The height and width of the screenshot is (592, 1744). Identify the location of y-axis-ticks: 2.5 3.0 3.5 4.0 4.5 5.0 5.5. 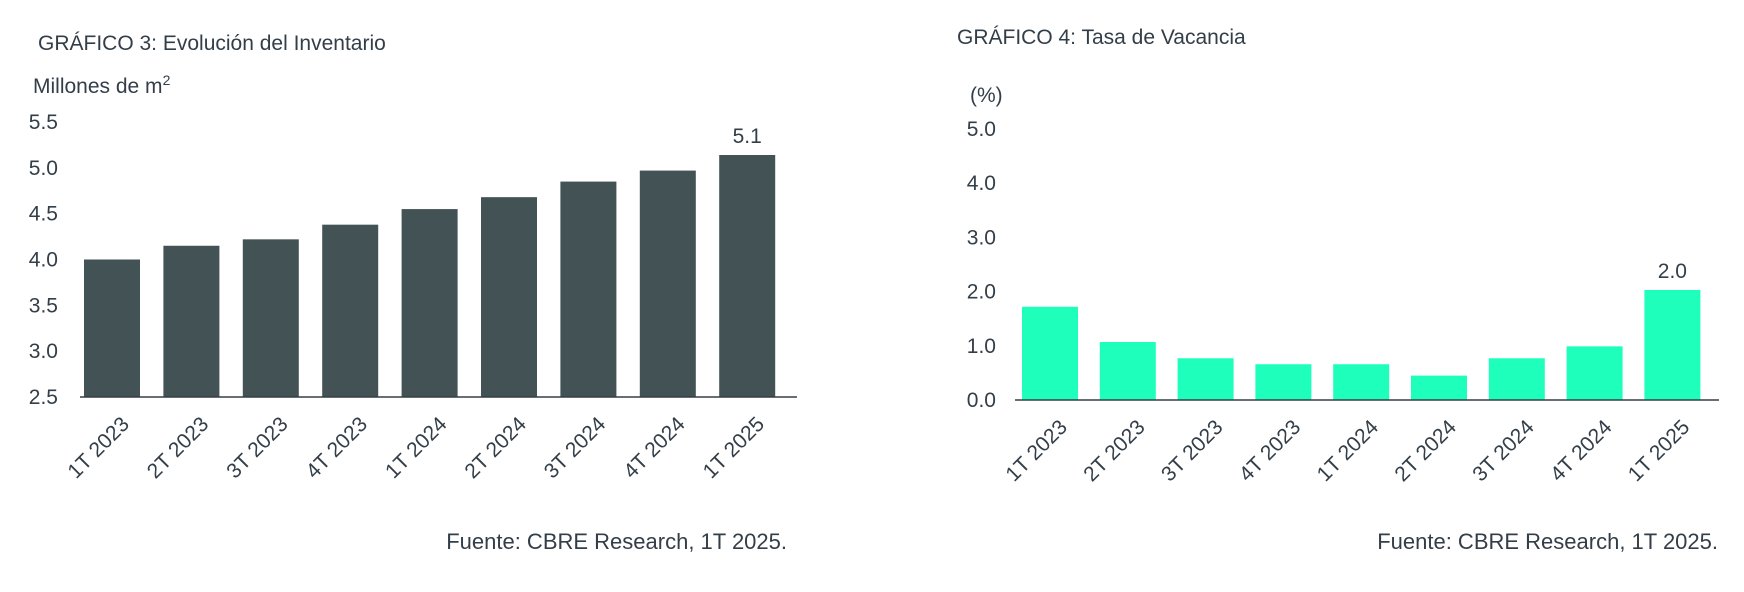
(43, 260).